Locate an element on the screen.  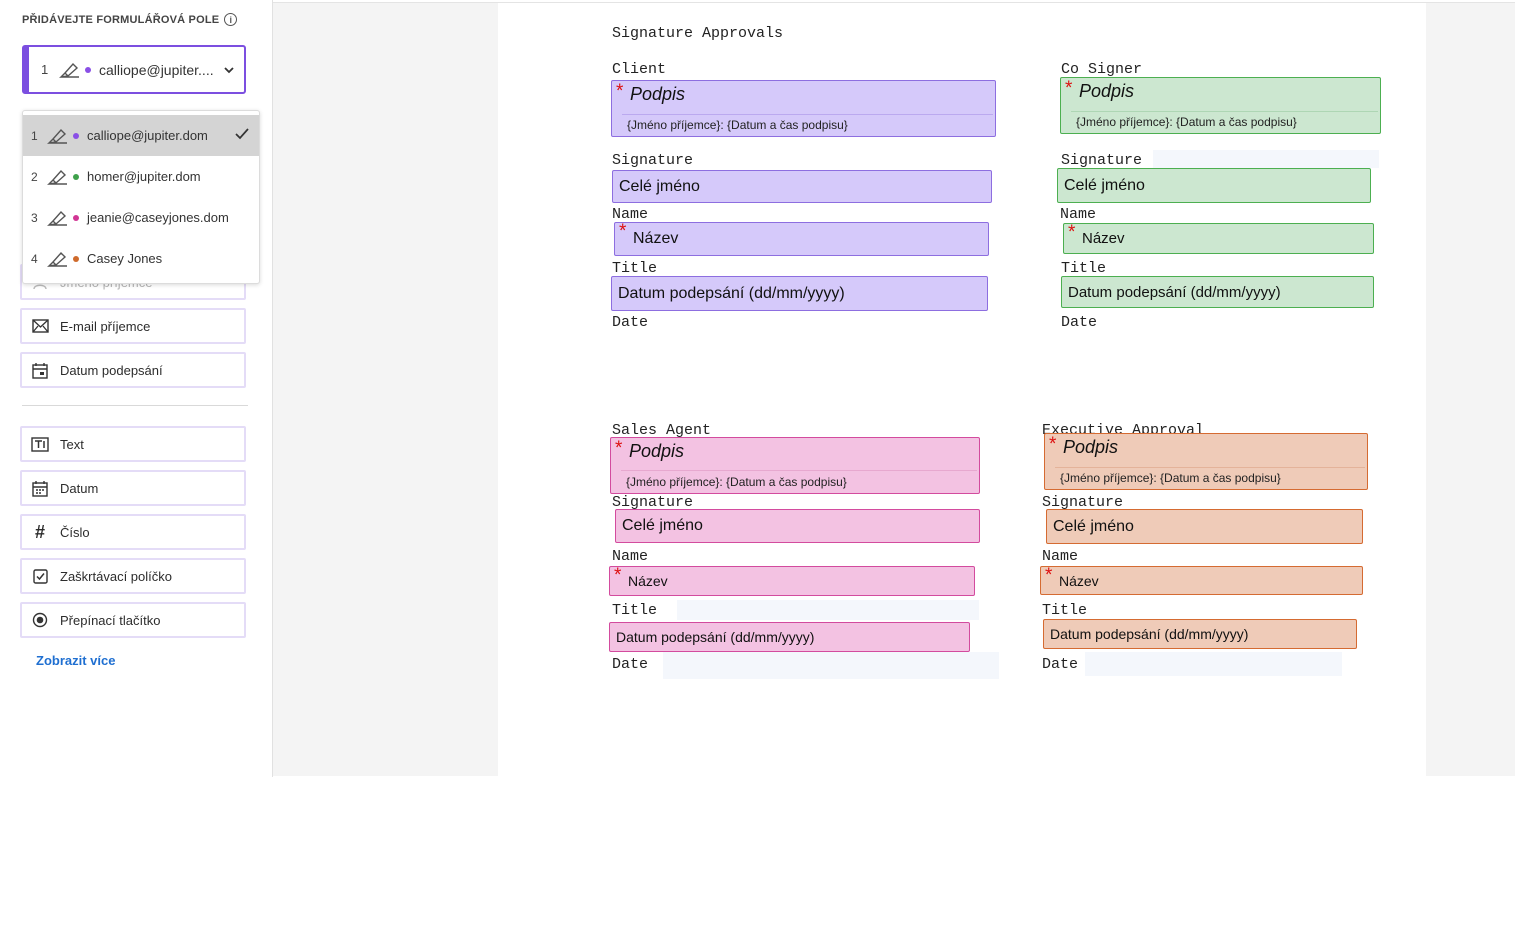
recipient-option: 2 homer@jupiter.dom is located at coordinates (141, 176).